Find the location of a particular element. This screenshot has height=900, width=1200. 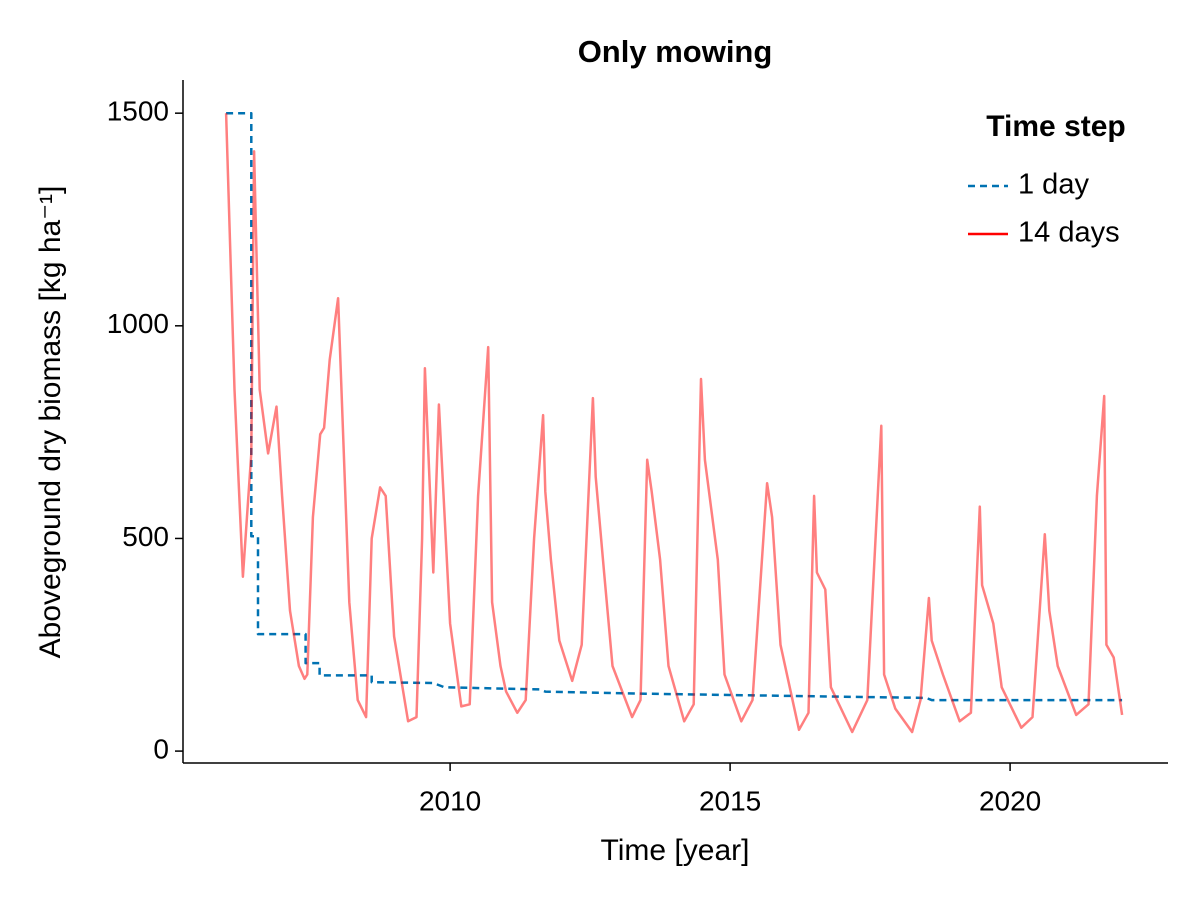

y-tick-label: 1500 is located at coordinates (138, 111).